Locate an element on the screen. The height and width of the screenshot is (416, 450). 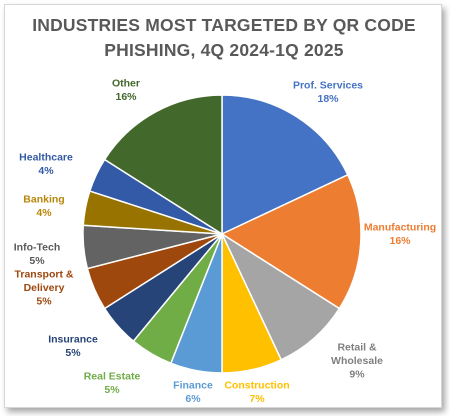
data-label-name: Construction is located at coordinates (256, 385).